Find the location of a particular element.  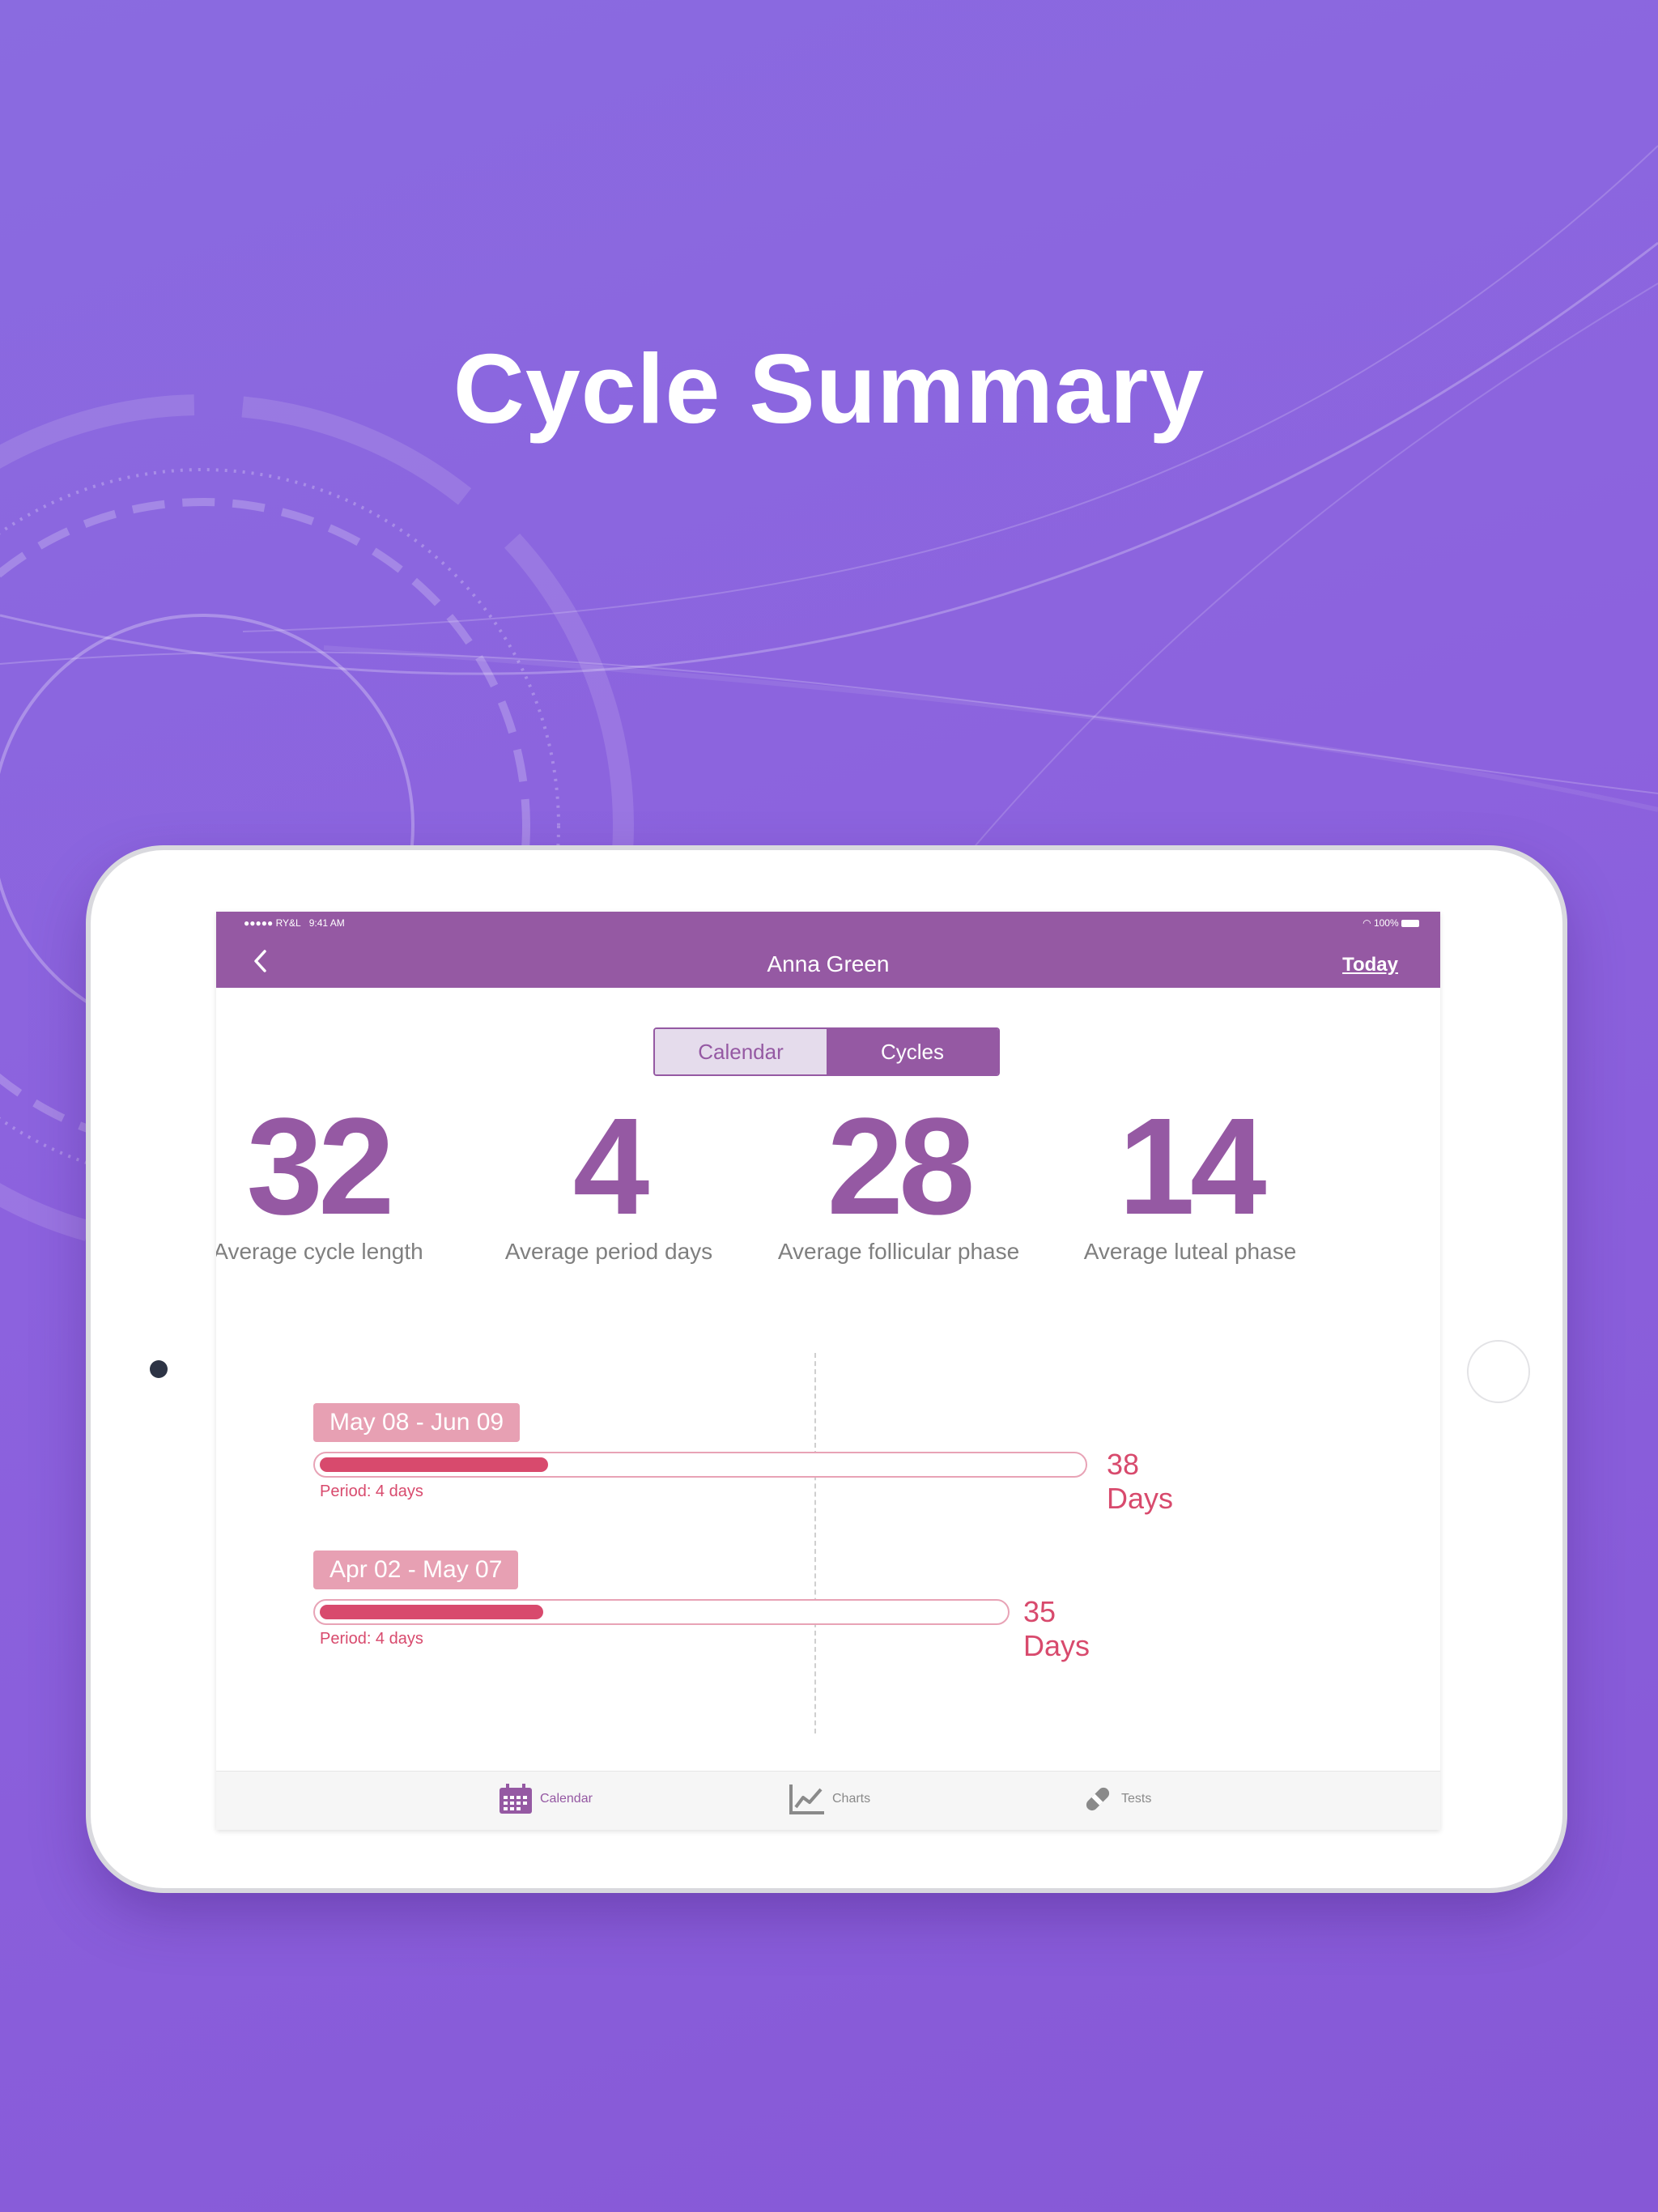

navigation-bar: Anna Green Today is located at coordinates (828, 962).